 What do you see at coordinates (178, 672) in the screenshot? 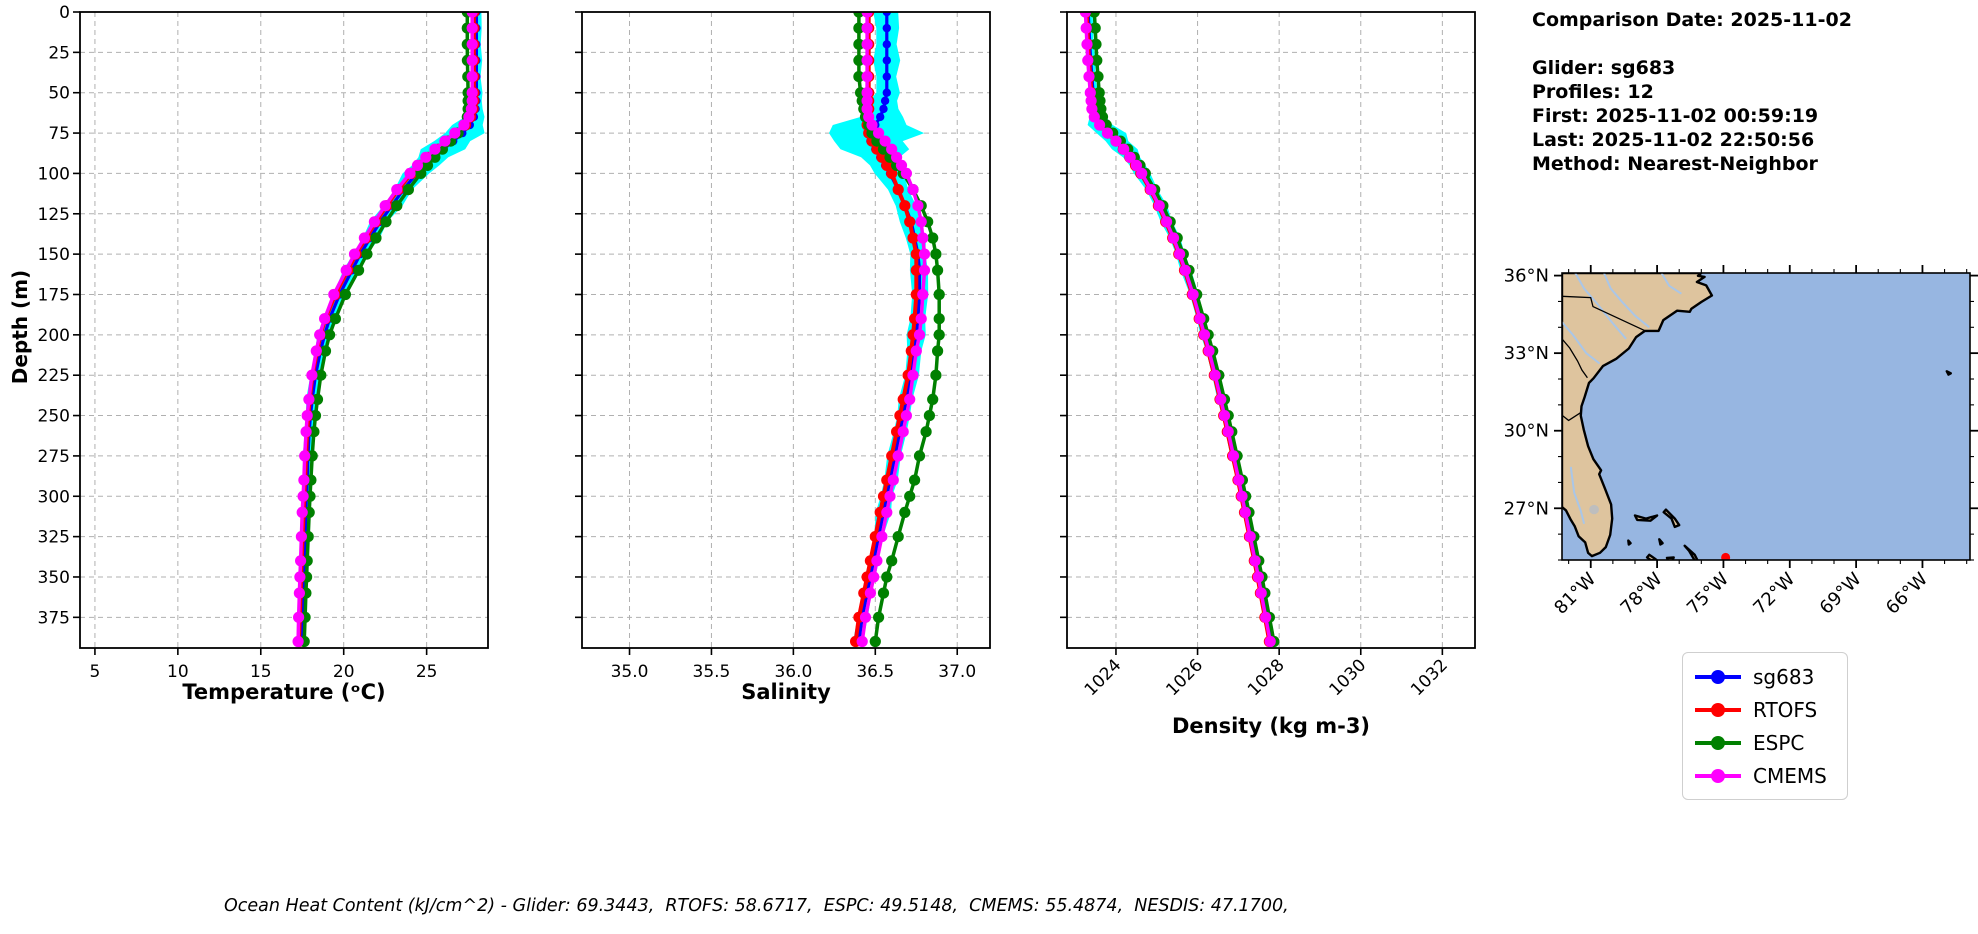
I see `svg-text: 10` at bounding box center [178, 672].